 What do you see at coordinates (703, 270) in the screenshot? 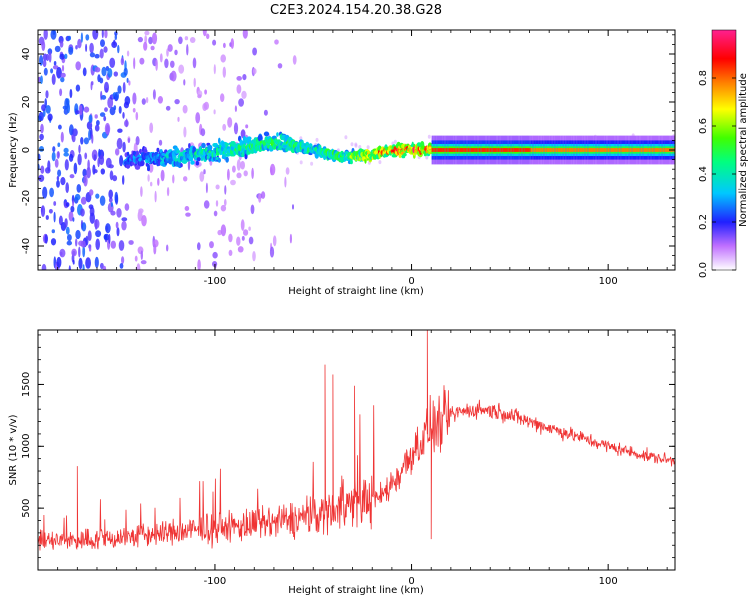
I see `colorbar-tick-label: 0.0` at bounding box center [703, 270].